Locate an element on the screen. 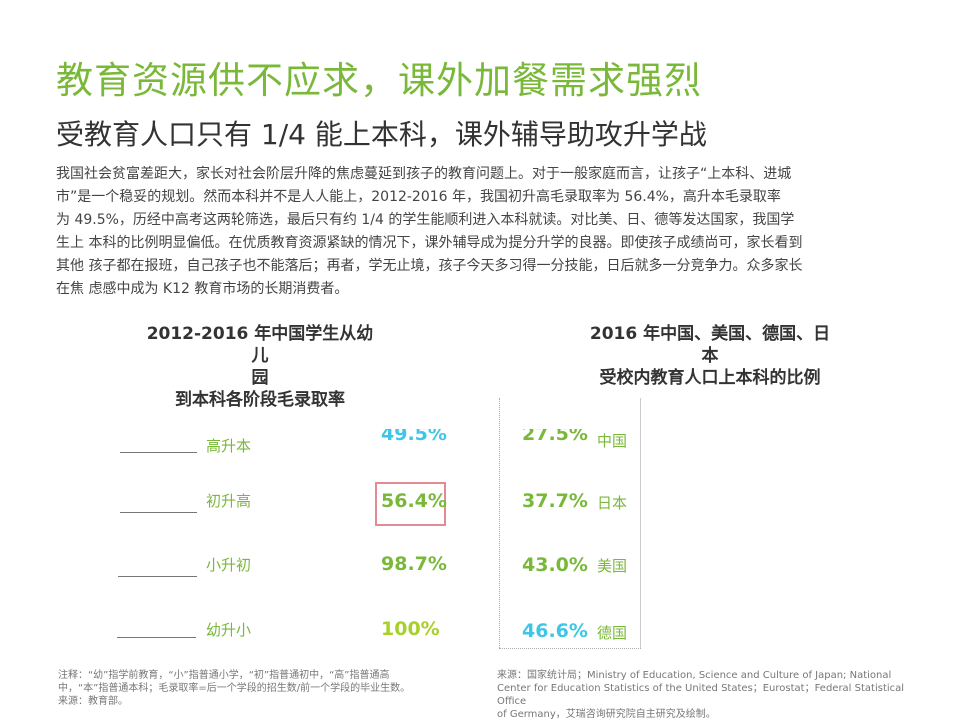 Image resolution: width=960 pixels, height=721 pixels. row-label-cn: 中国 is located at coordinates (612, 441).